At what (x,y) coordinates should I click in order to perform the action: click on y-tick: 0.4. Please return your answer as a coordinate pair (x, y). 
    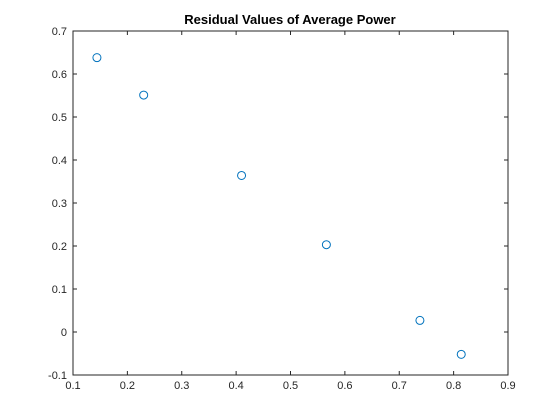
    Looking at the image, I should click on (280, 161).